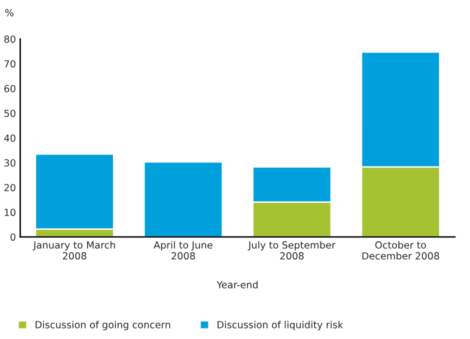 This screenshot has height=339, width=470. Describe the element at coordinates (292, 250) in the screenshot. I see `x-tick-label: July to September 2008` at that location.